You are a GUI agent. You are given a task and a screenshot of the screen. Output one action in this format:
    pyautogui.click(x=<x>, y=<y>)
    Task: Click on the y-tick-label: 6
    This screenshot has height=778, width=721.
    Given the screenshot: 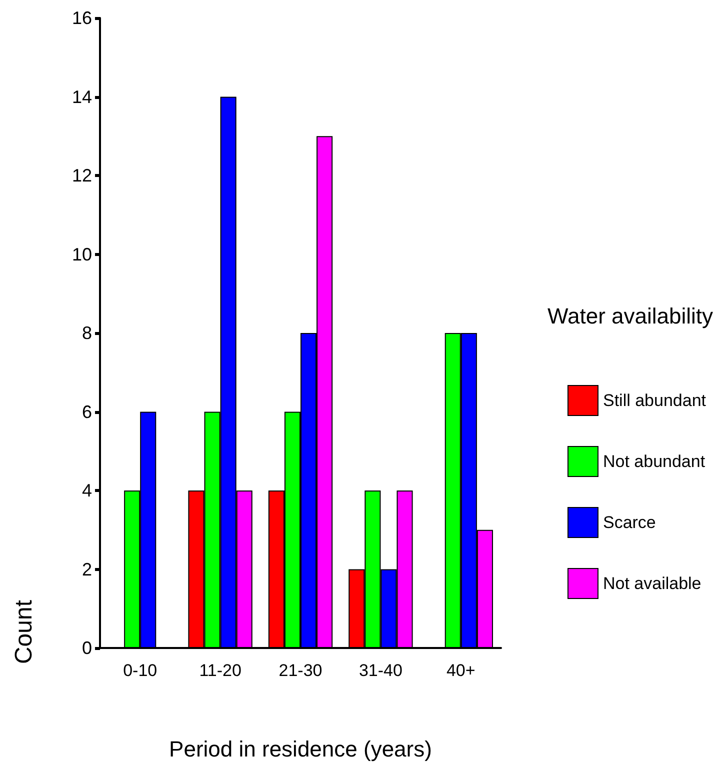 What is the action you would take?
    pyautogui.click(x=87, y=412)
    